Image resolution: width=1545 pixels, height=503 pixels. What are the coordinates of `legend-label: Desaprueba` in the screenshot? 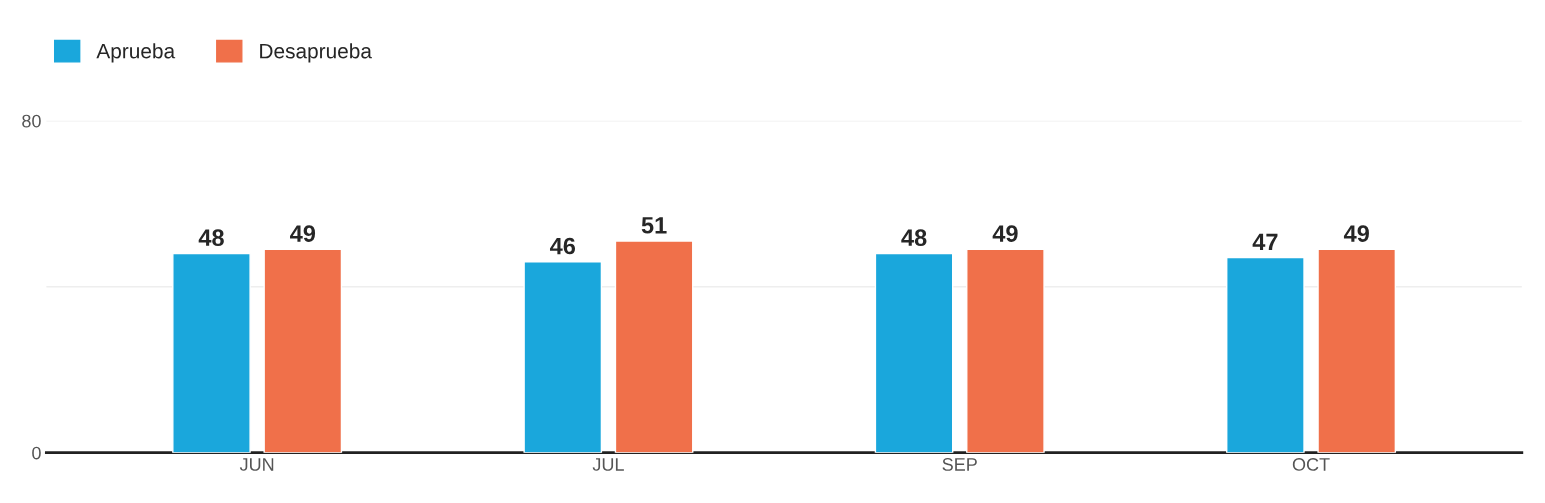 It's located at (316, 53).